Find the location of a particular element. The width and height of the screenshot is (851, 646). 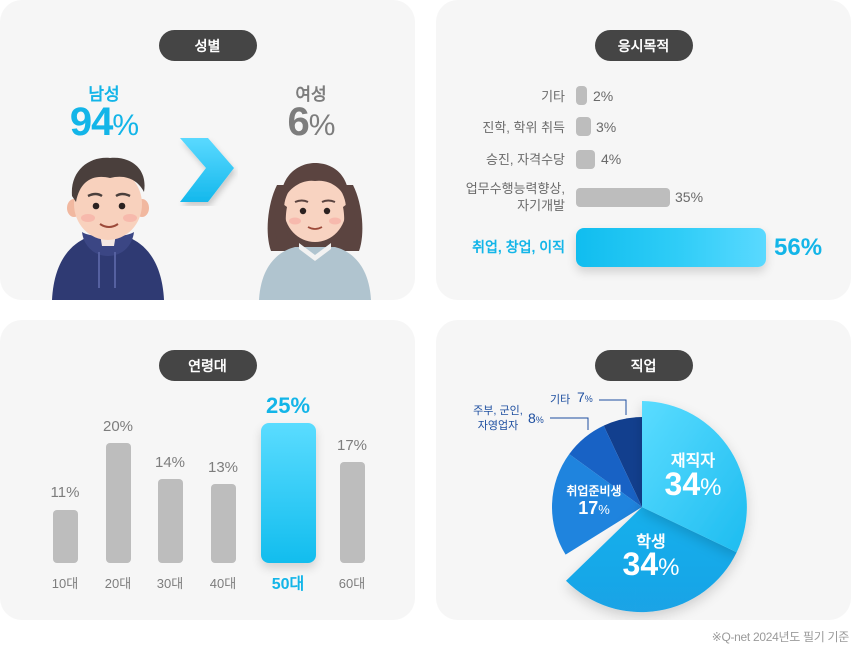

chevron-right-icon is located at coordinates (207, 170).